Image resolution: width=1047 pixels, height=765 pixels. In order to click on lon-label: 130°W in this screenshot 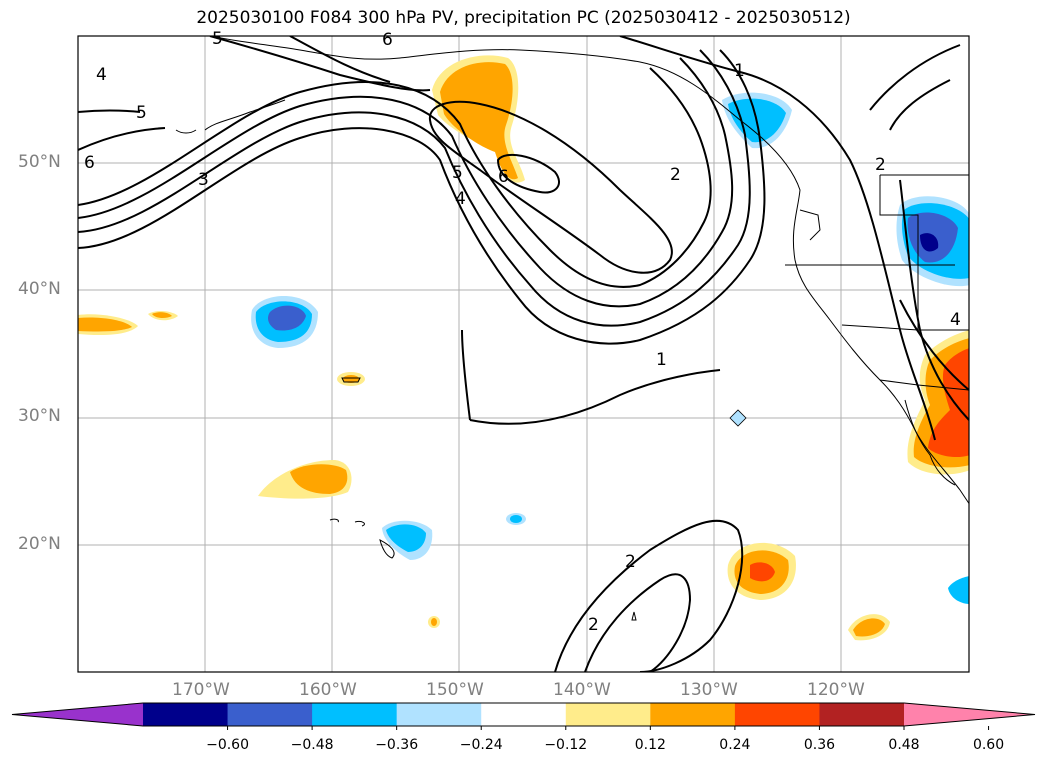, I will do `click(709, 690)`.